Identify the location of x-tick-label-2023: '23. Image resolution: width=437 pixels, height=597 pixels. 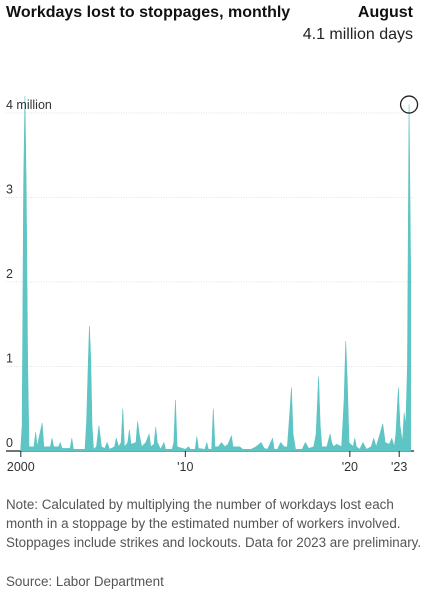
(399, 467).